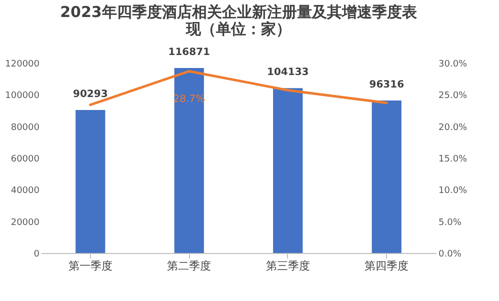 The height and width of the screenshot is (301, 499). Describe the element at coordinates (453, 65) in the screenshot. I see `y2-tick-label: 30.0%` at that location.